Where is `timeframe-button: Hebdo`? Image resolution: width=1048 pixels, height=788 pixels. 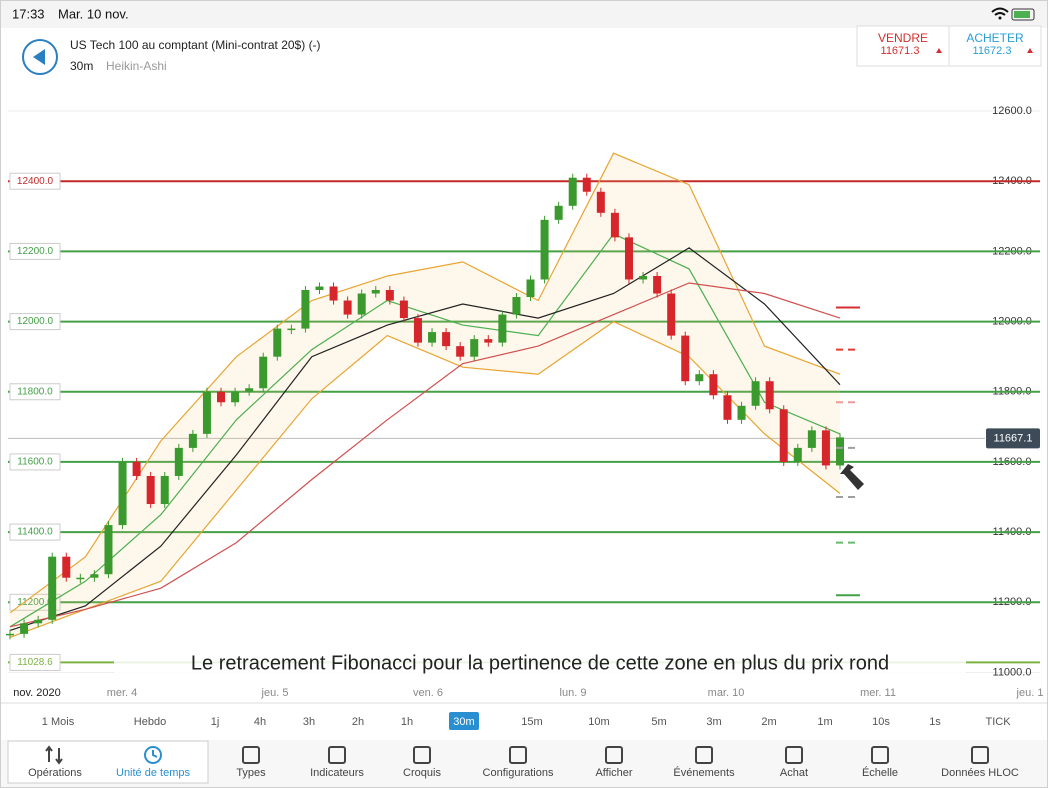 timeframe-button: Hebdo is located at coordinates (150, 722).